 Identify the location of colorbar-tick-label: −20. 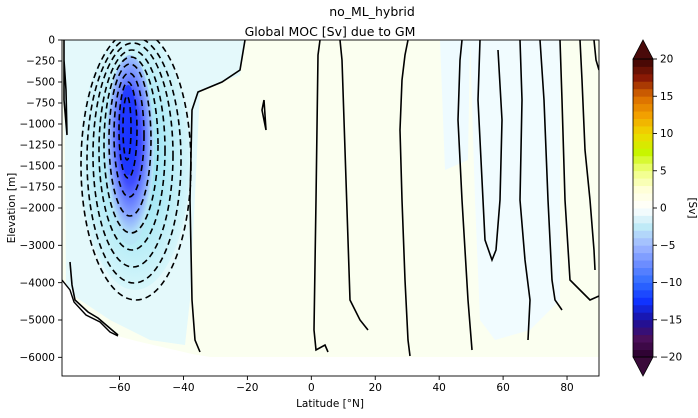
(671, 358).